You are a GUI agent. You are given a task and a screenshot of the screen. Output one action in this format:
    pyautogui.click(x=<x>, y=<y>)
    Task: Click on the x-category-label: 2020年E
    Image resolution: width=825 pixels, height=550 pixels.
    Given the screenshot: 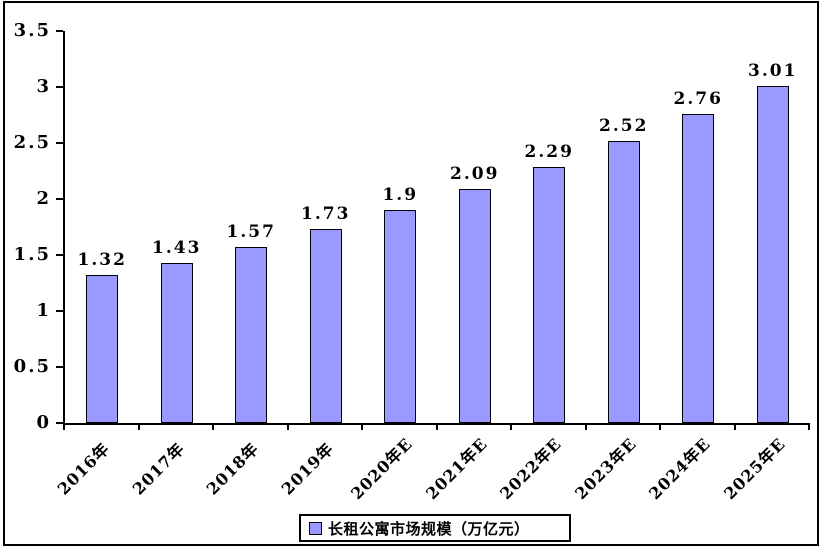 What is the action you would take?
    pyautogui.click(x=382, y=469)
    